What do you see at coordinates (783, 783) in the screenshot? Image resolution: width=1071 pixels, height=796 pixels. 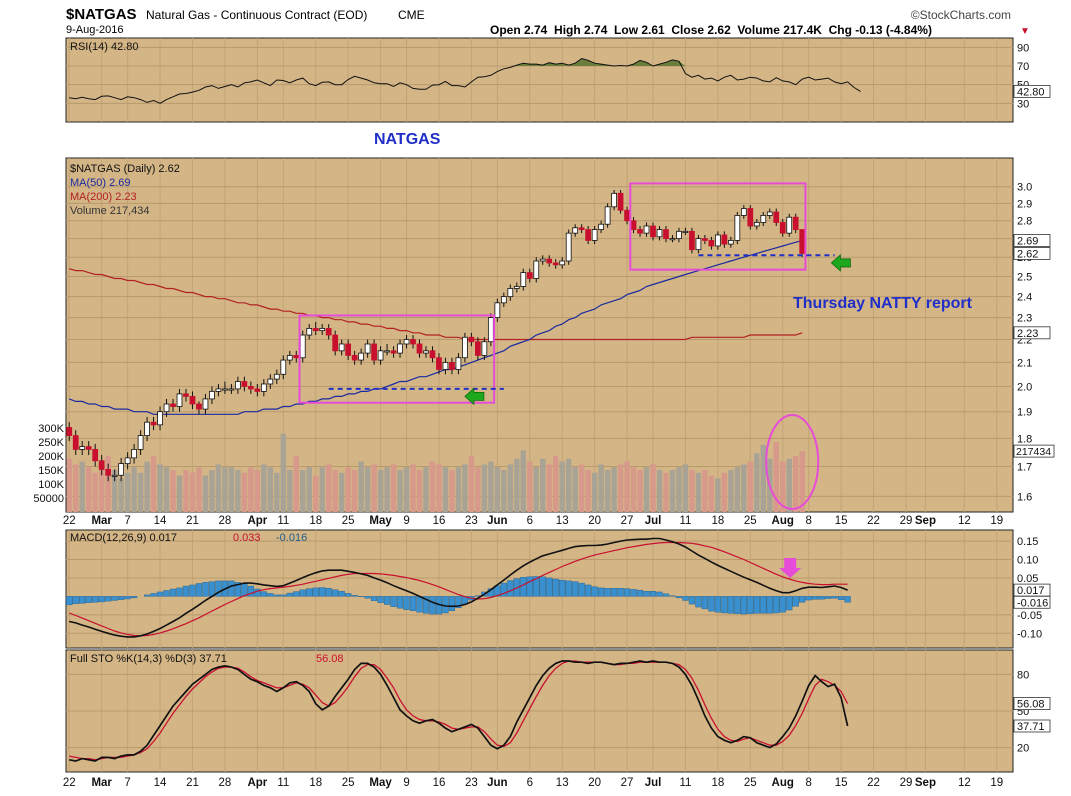 I see `x-tick-label: Aug` at bounding box center [783, 783].